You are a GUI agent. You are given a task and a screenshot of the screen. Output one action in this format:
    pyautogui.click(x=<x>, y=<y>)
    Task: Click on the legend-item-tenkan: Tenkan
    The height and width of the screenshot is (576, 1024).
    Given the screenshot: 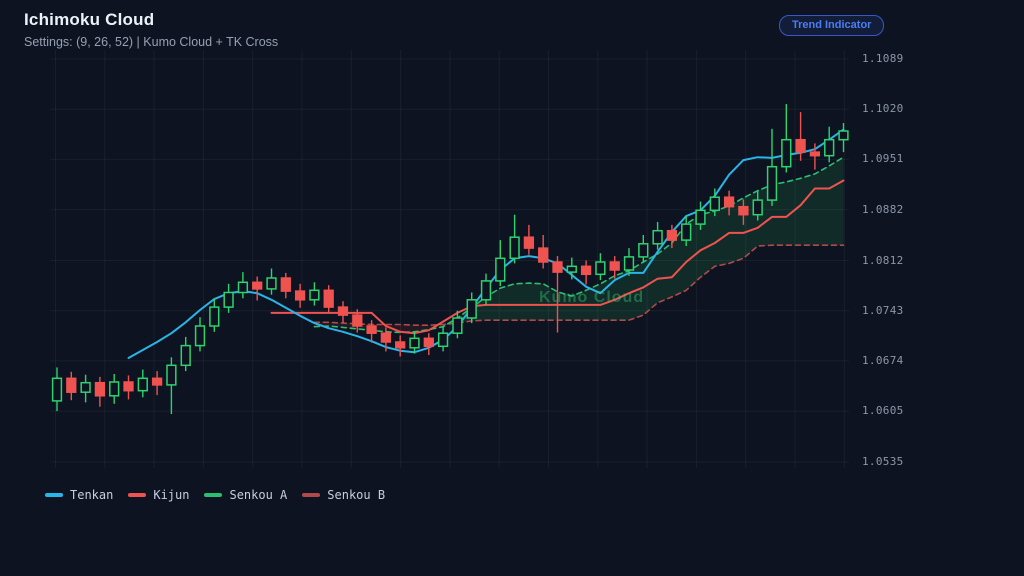 What is the action you would take?
    pyautogui.click(x=79, y=495)
    